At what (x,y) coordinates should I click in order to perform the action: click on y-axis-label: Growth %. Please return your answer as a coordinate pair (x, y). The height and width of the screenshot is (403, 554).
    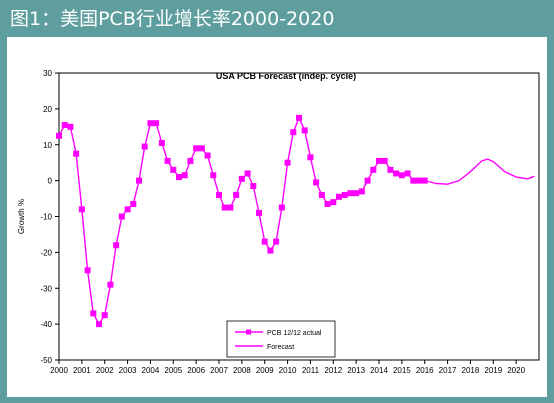
    Looking at the image, I should click on (21, 216).